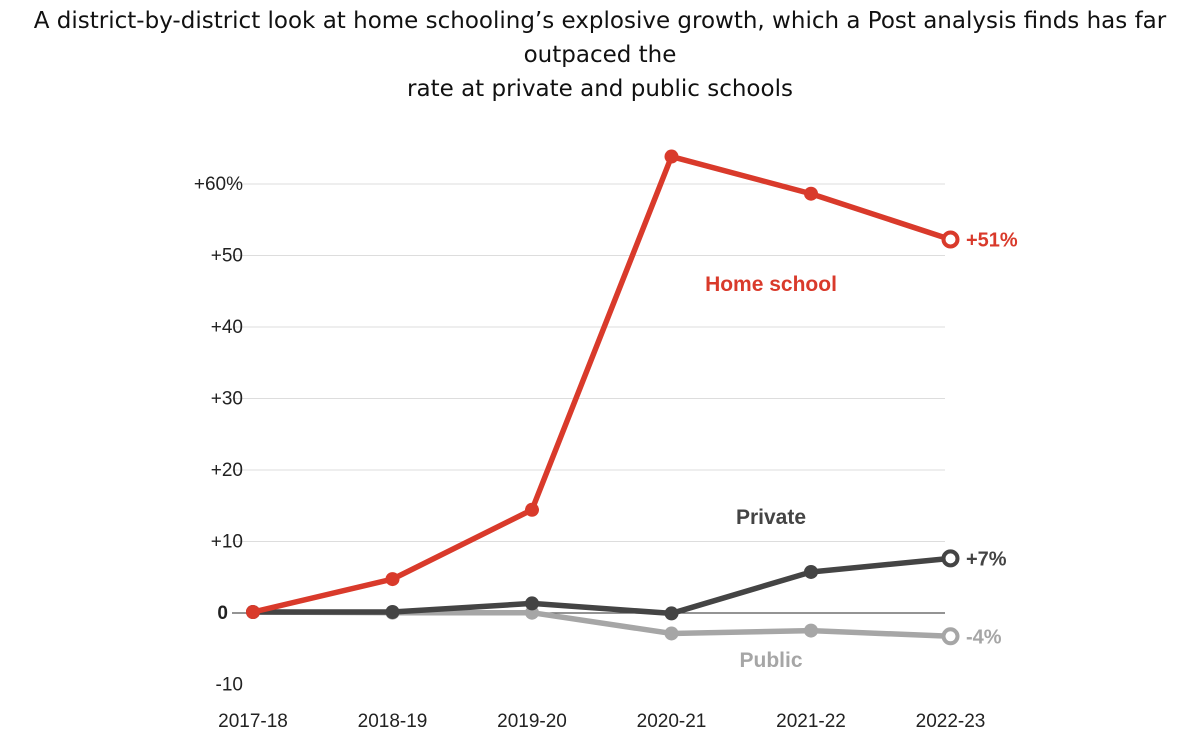  Describe the element at coordinates (227, 256) in the screenshot. I see `y-tick-label: +50` at that location.